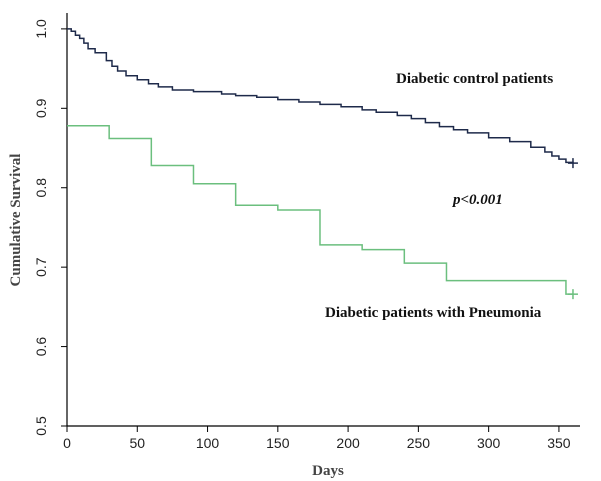  What do you see at coordinates (137, 443) in the screenshot?
I see `x-tick-label: 50` at bounding box center [137, 443].